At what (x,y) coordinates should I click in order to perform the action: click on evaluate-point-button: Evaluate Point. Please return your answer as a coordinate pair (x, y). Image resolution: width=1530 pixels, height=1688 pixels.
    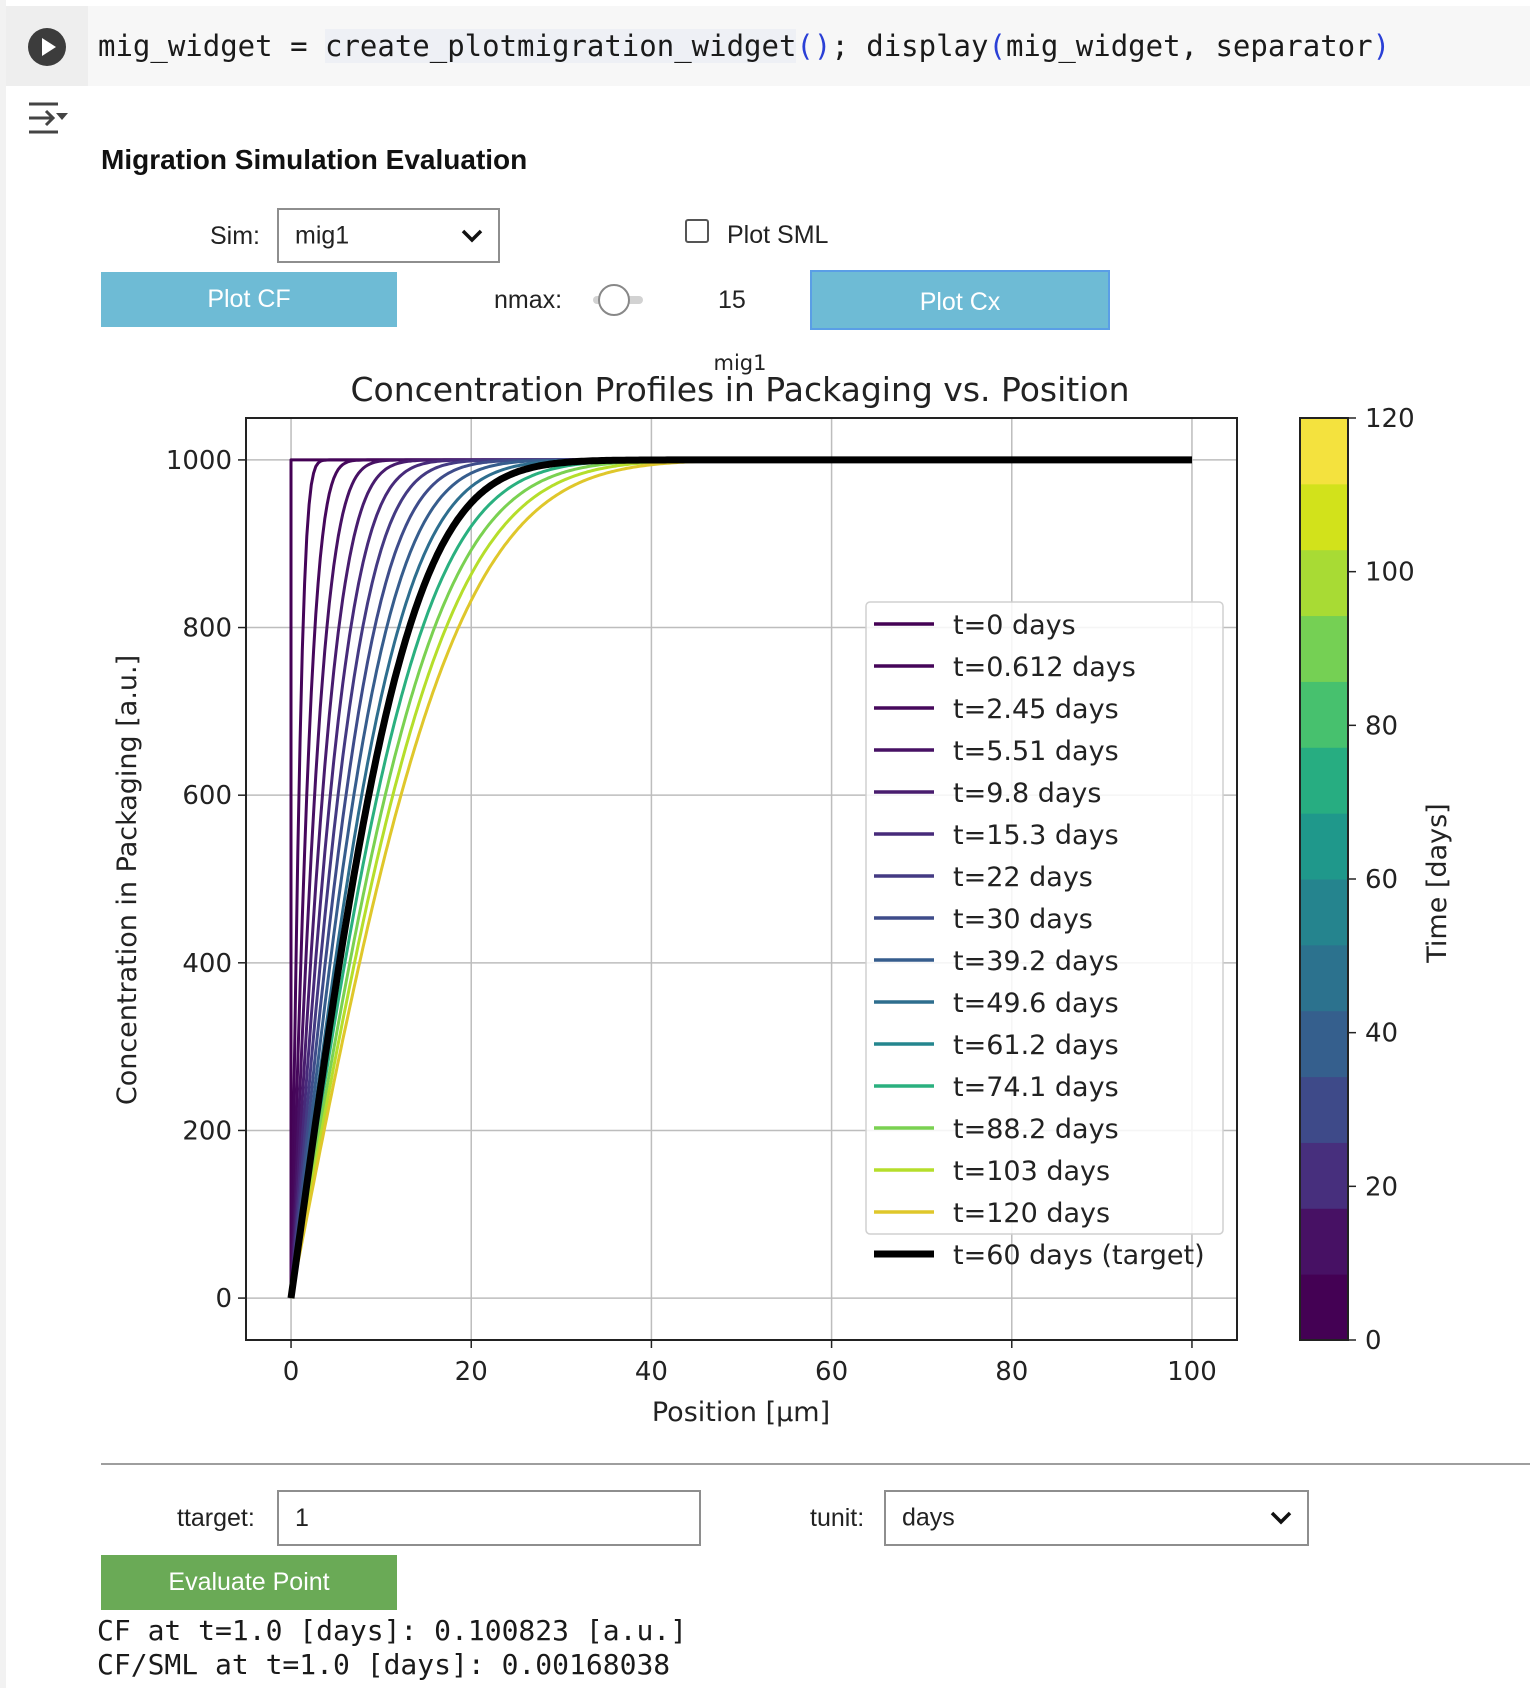
    Looking at the image, I should click on (249, 1582).